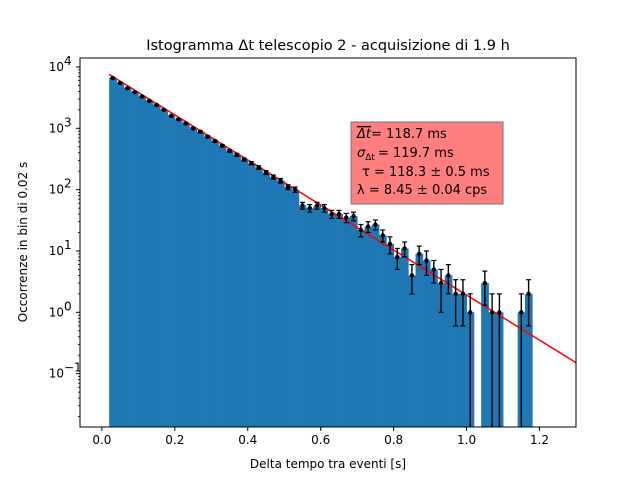 The width and height of the screenshot is (640, 480). What do you see at coordinates (320, 440) in the screenshot?
I see `x-tick-label: 0.6` at bounding box center [320, 440].